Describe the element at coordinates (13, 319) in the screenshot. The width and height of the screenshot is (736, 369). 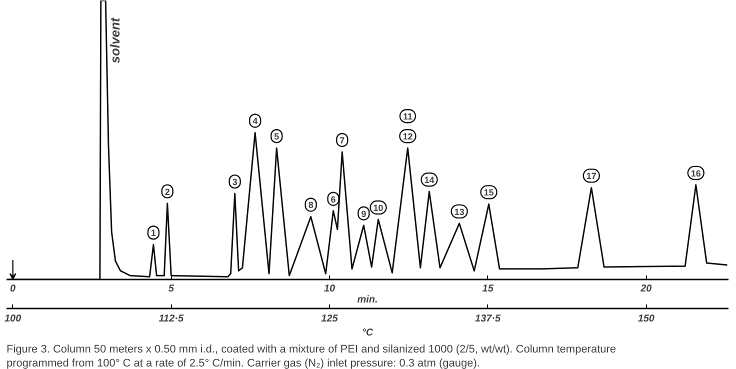
I see `x2-tick-label: 100` at that location.